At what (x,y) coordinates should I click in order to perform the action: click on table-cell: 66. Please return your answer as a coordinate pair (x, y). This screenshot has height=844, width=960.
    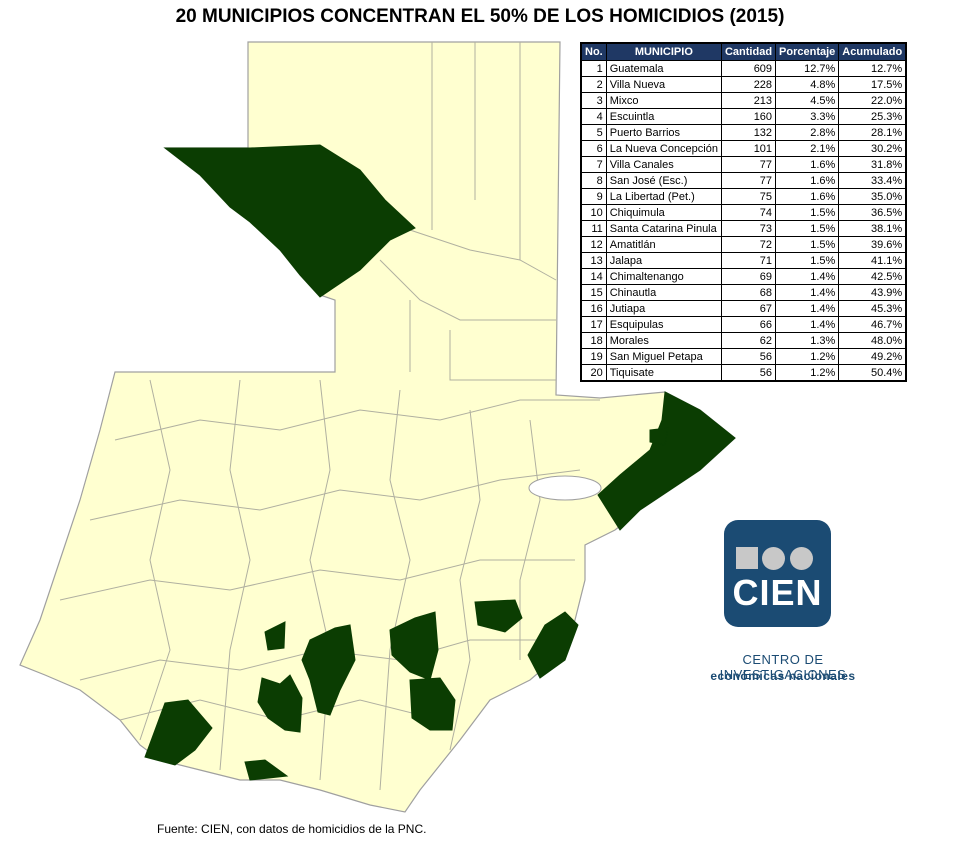
    Looking at the image, I should click on (748, 324).